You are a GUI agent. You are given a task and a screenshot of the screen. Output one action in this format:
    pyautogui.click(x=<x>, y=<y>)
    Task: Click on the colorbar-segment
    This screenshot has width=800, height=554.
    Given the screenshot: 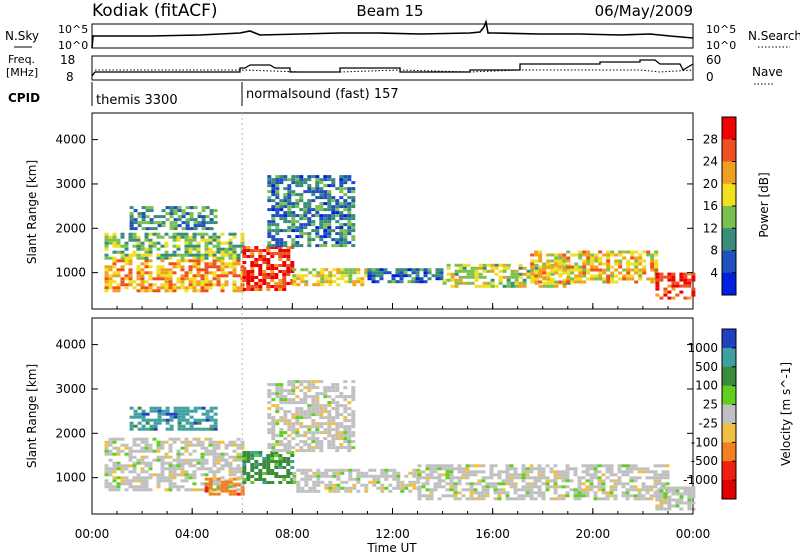 What is the action you would take?
    pyautogui.click(x=729, y=357)
    